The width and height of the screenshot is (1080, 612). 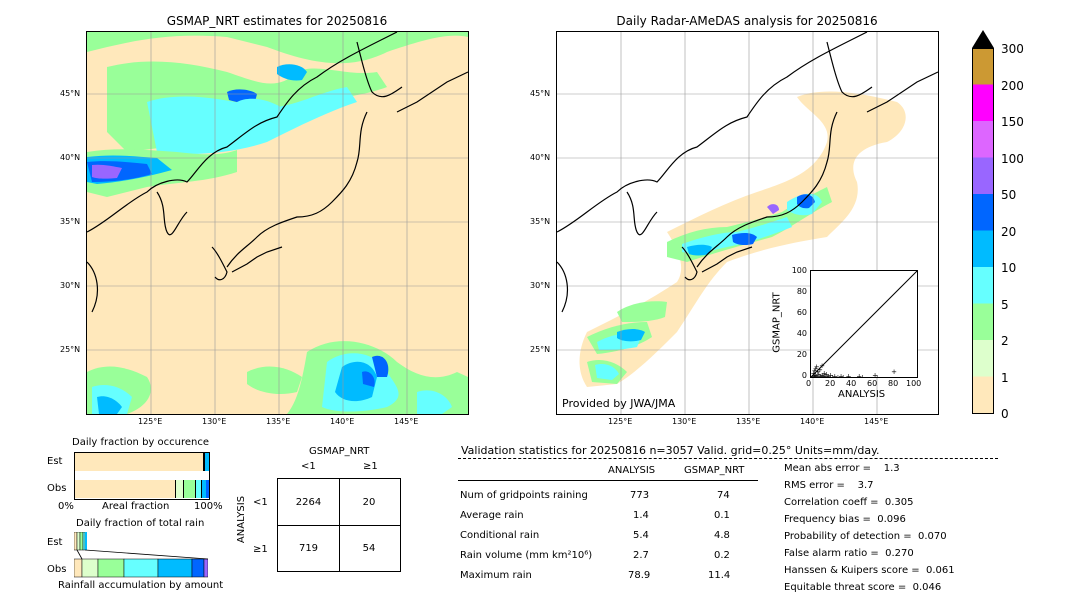 I want to click on contingency-side-header: ANALYSIS, so click(x=242, y=519).